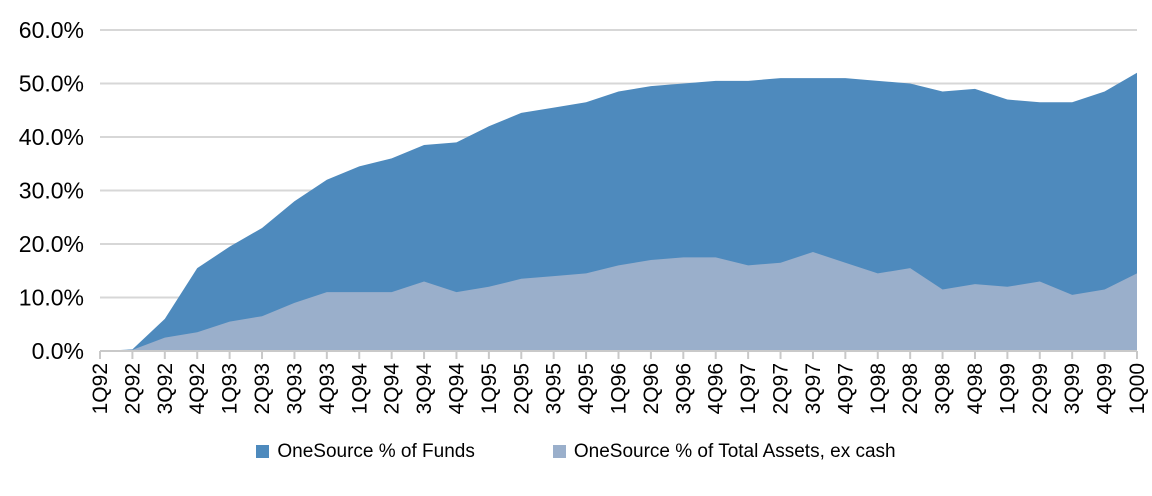  I want to click on y-axis-label: 30.0%, so click(51, 191).